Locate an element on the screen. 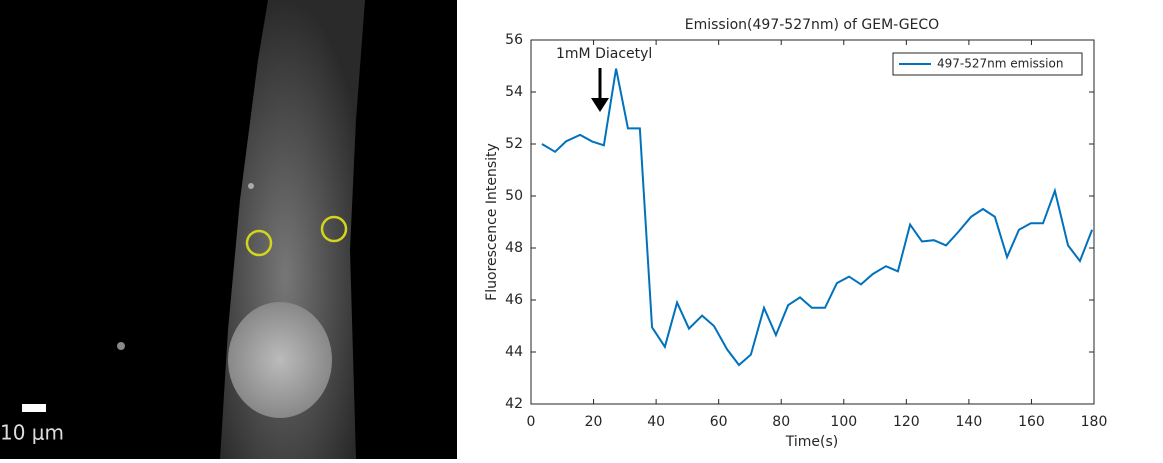 The height and width of the screenshot is (463, 1163). y-tick-label: 48 is located at coordinates (514, 248).